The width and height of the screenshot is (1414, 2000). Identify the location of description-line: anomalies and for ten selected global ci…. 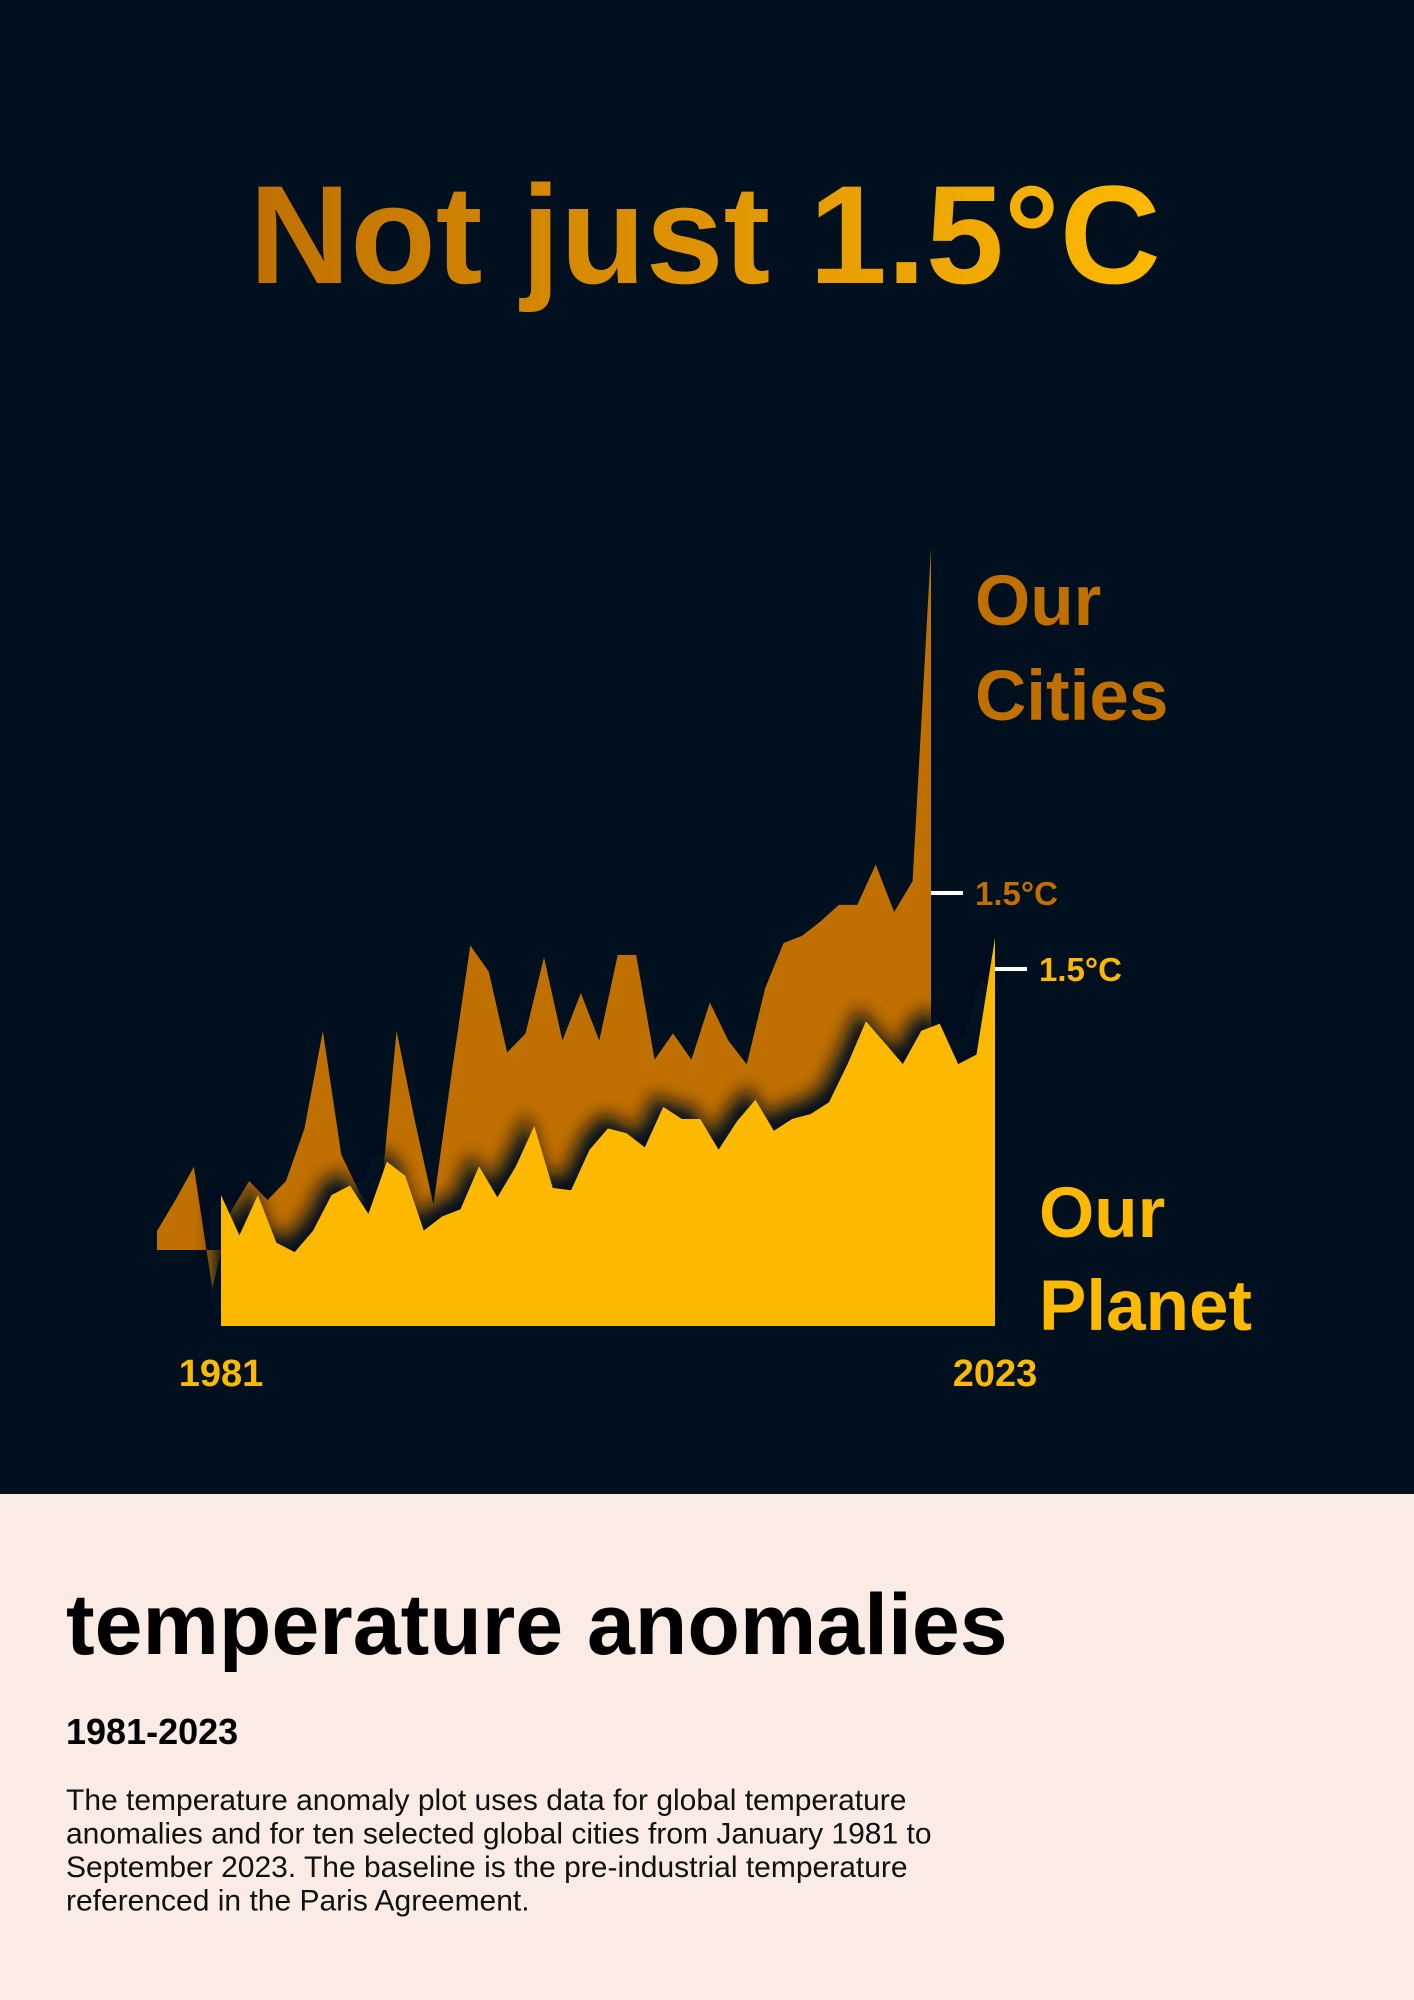
(499, 1834).